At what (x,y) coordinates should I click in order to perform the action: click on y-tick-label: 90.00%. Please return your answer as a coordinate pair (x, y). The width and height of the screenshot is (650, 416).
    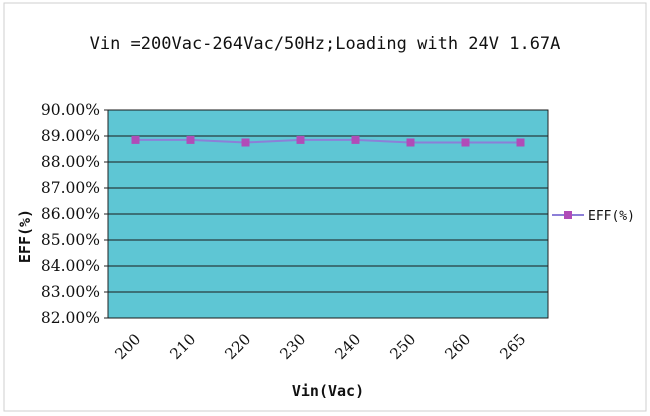
    Looking at the image, I should click on (70, 110).